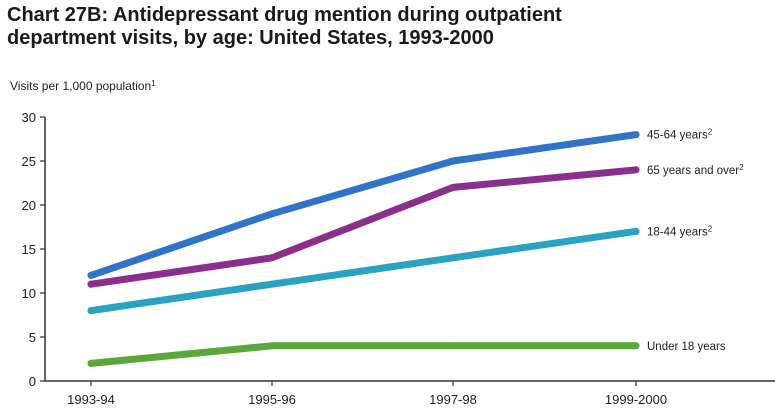 This screenshot has width=775, height=414. I want to click on y-tick-label: 0, so click(32, 381).